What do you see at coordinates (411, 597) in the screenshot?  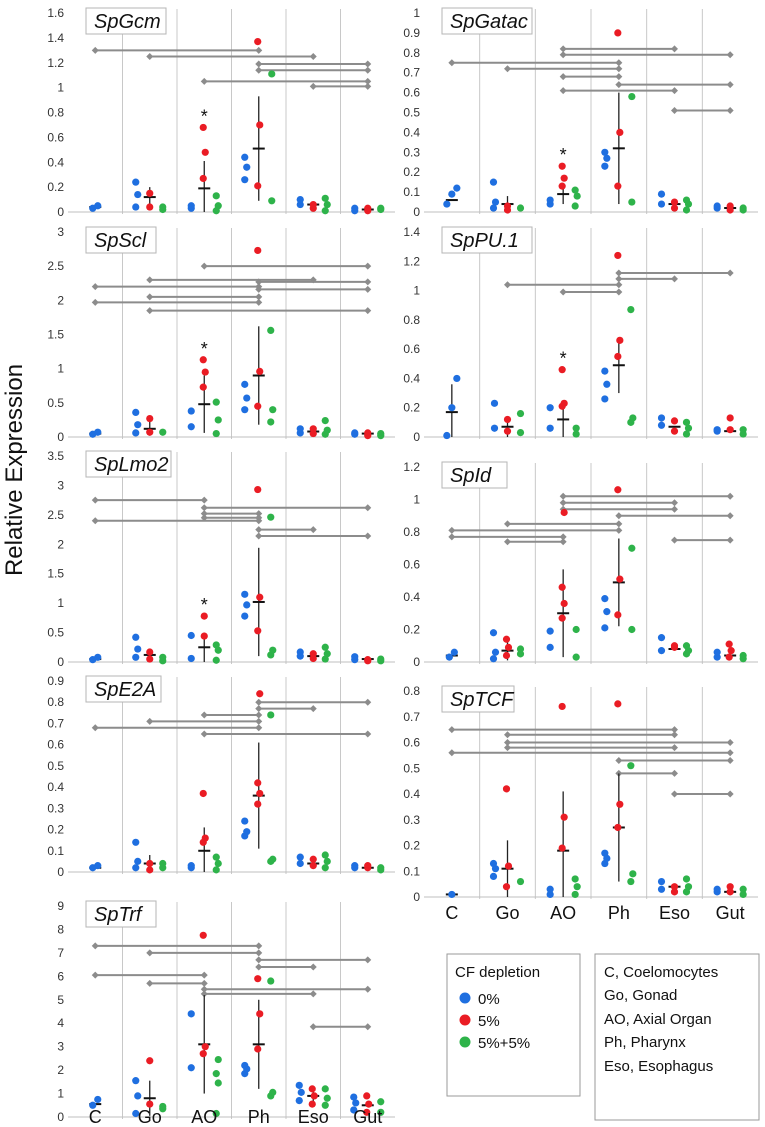 I see `y-tick-label: 0.4` at bounding box center [411, 597].